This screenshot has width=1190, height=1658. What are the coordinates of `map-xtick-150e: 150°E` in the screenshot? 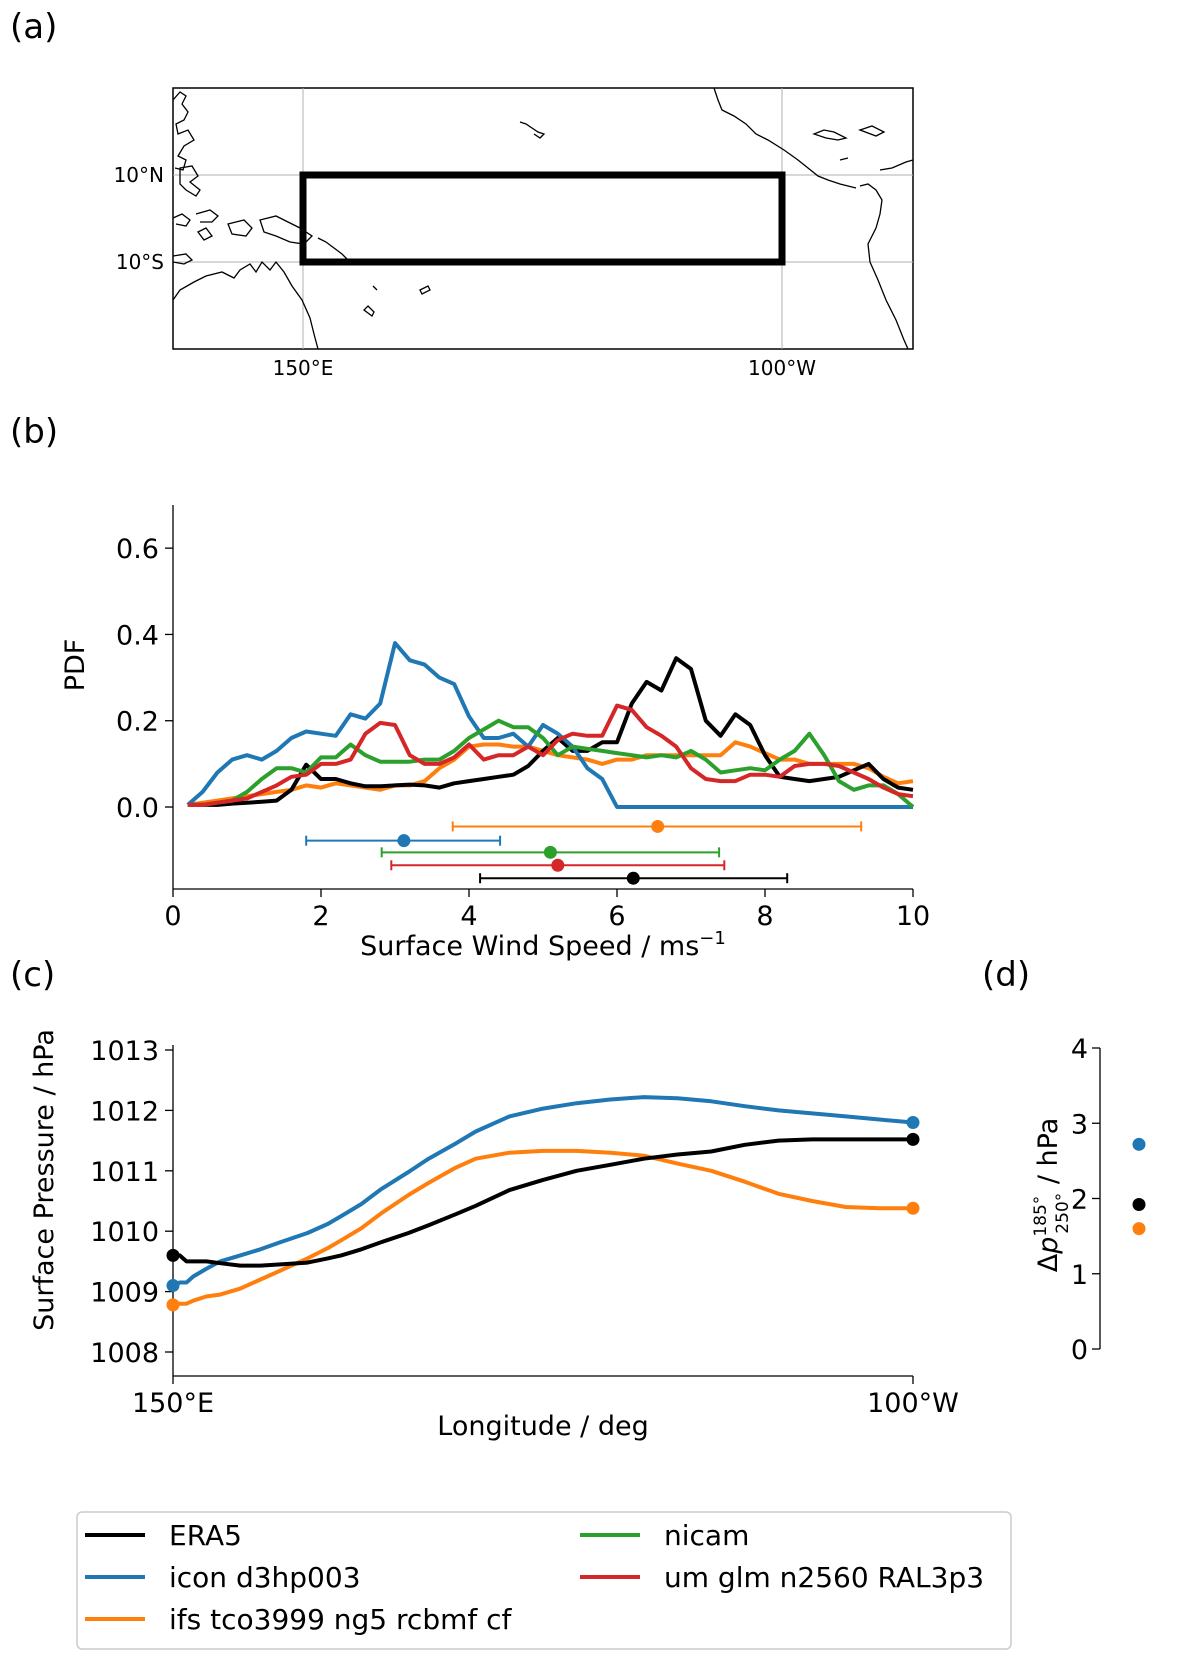 It's located at (303, 368).